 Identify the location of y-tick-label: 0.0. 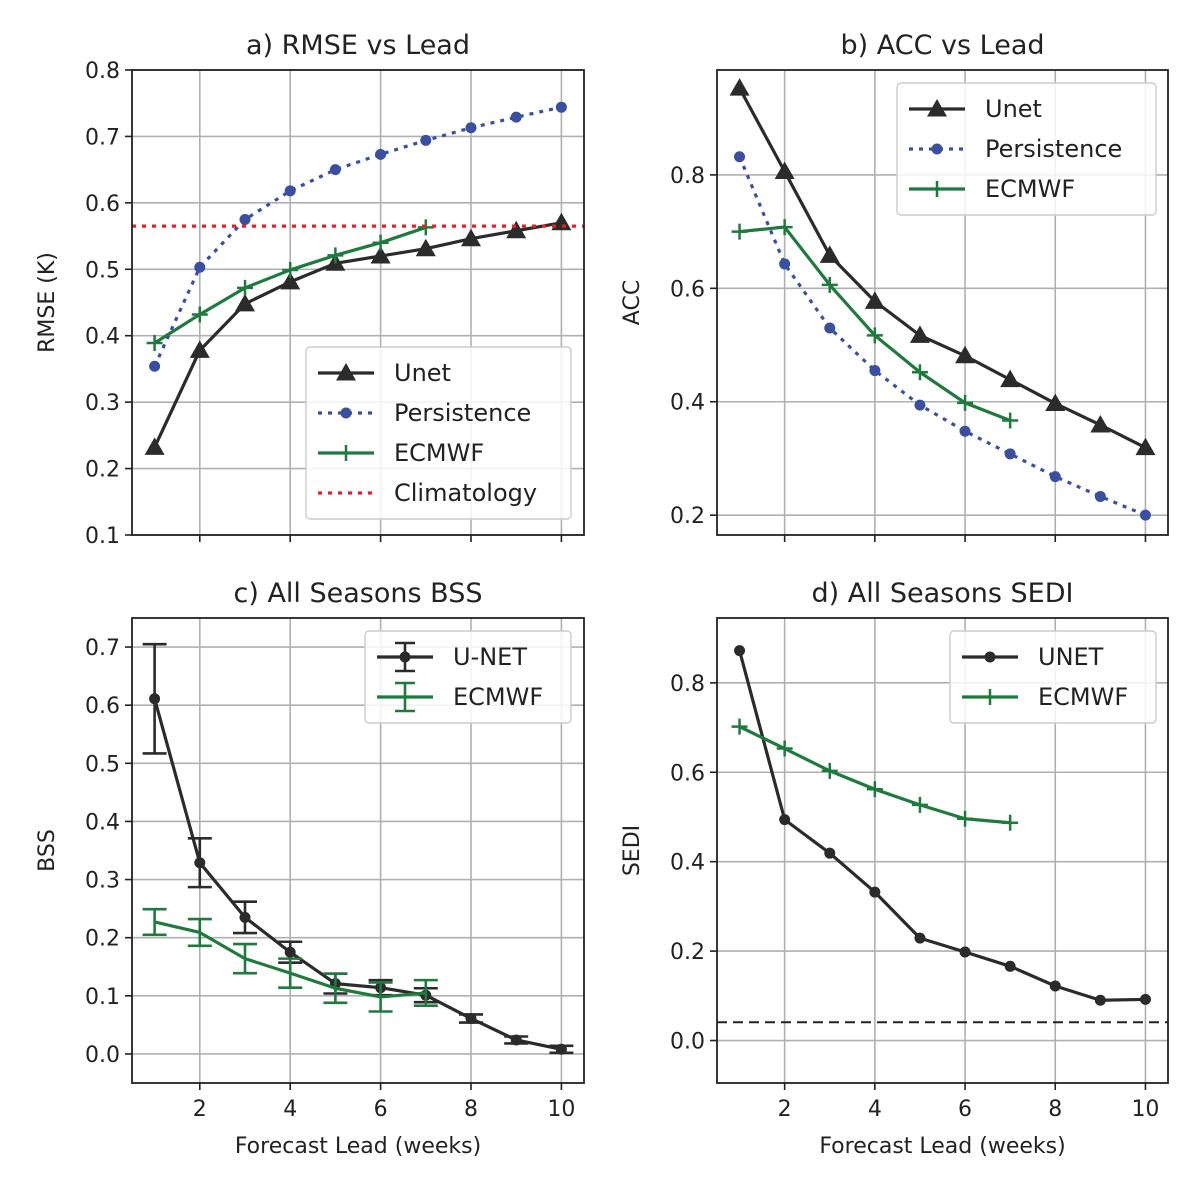
(687, 1042).